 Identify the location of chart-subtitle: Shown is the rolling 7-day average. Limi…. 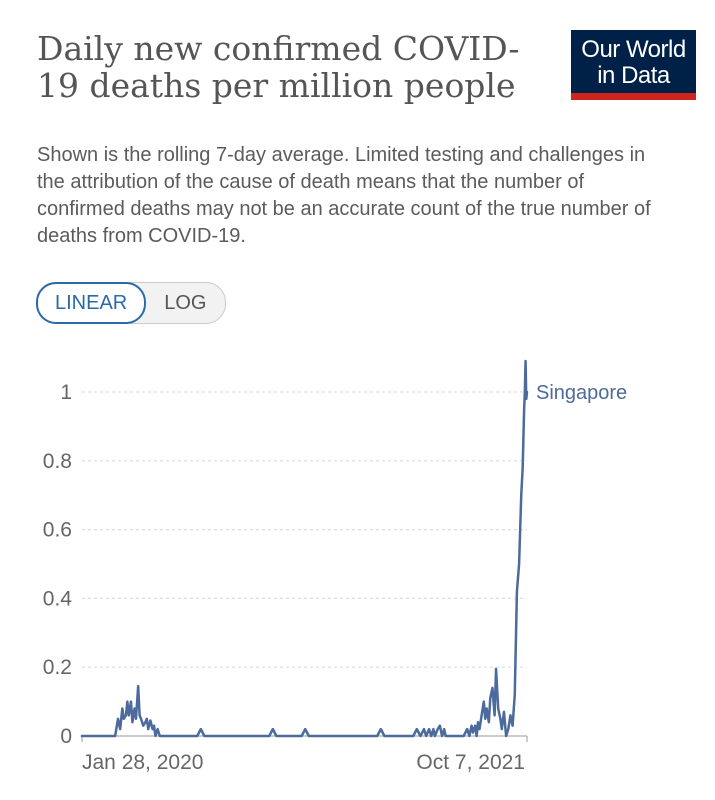
(344, 195).